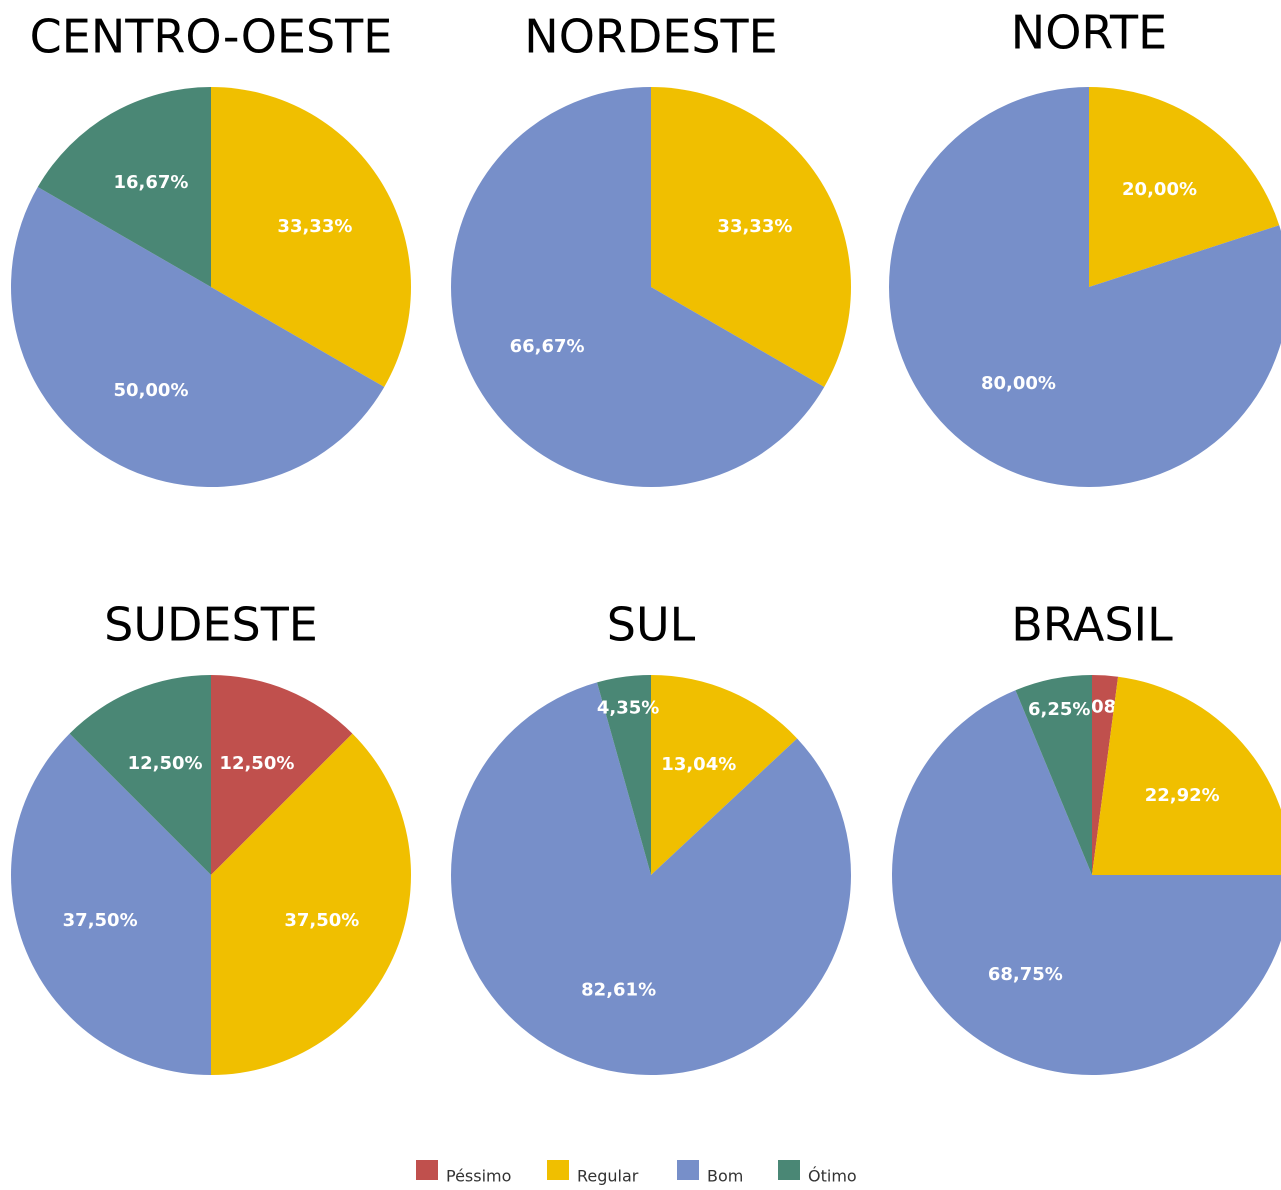 The height and width of the screenshot is (1190, 1281). What do you see at coordinates (478, 1176) in the screenshot?
I see `legend-label: Péssimo` at bounding box center [478, 1176].